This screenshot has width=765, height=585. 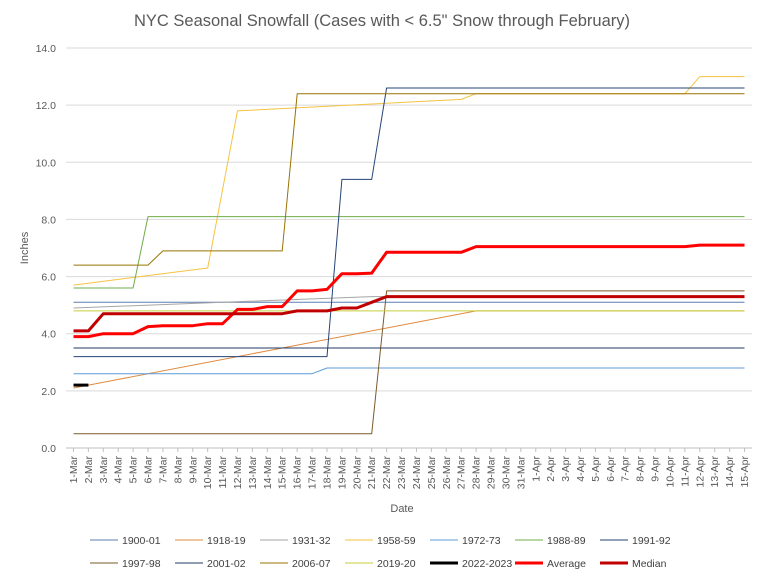 I want to click on legend-label: 1918-19, so click(x=226, y=541).